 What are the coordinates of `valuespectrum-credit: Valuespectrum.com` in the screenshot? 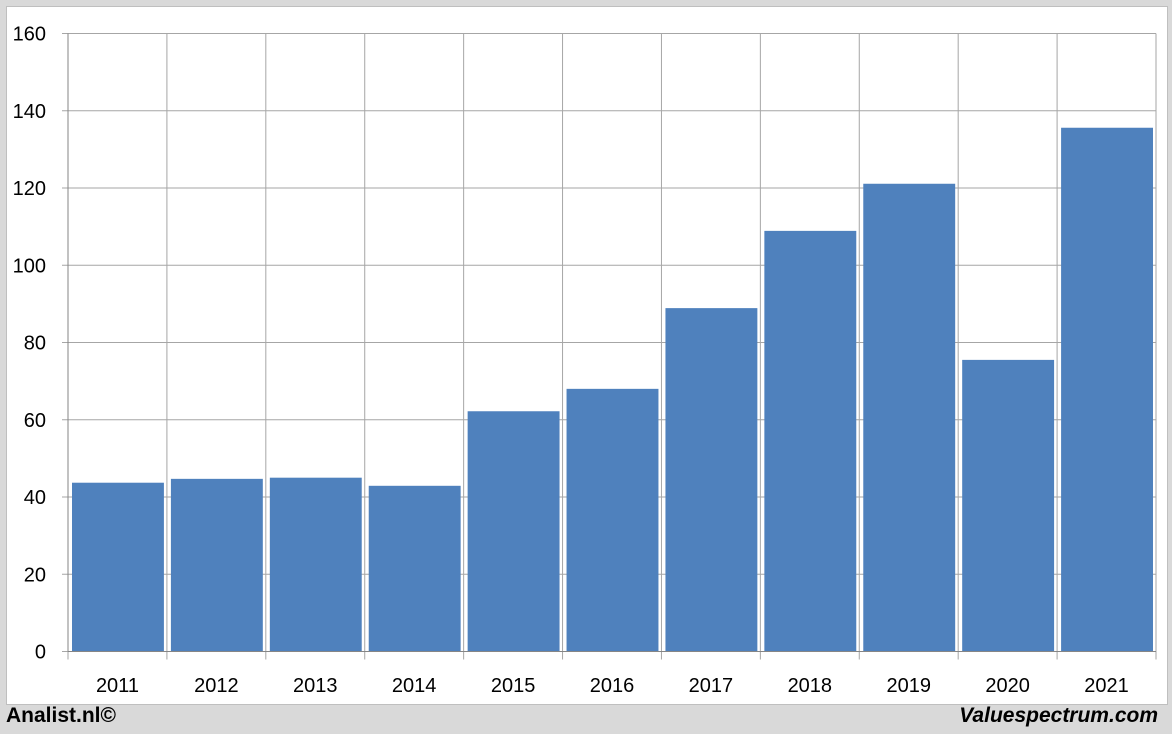 It's located at (1058, 715).